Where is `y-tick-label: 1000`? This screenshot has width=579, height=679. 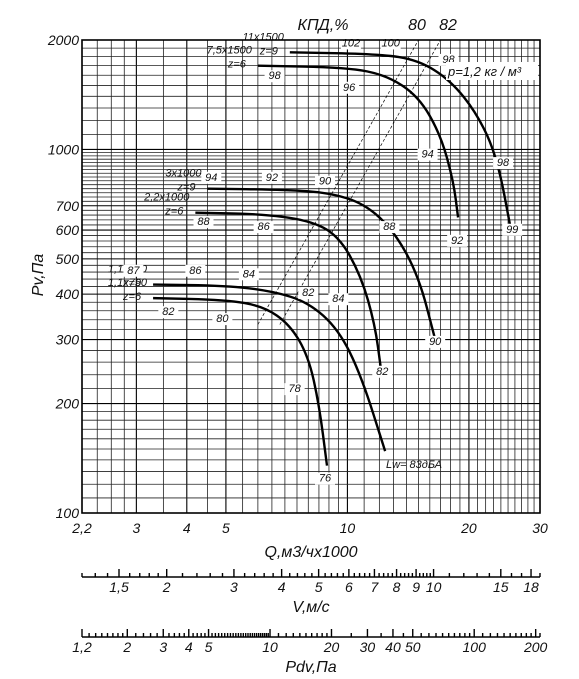 y-tick-label: 1000 is located at coordinates (63, 149).